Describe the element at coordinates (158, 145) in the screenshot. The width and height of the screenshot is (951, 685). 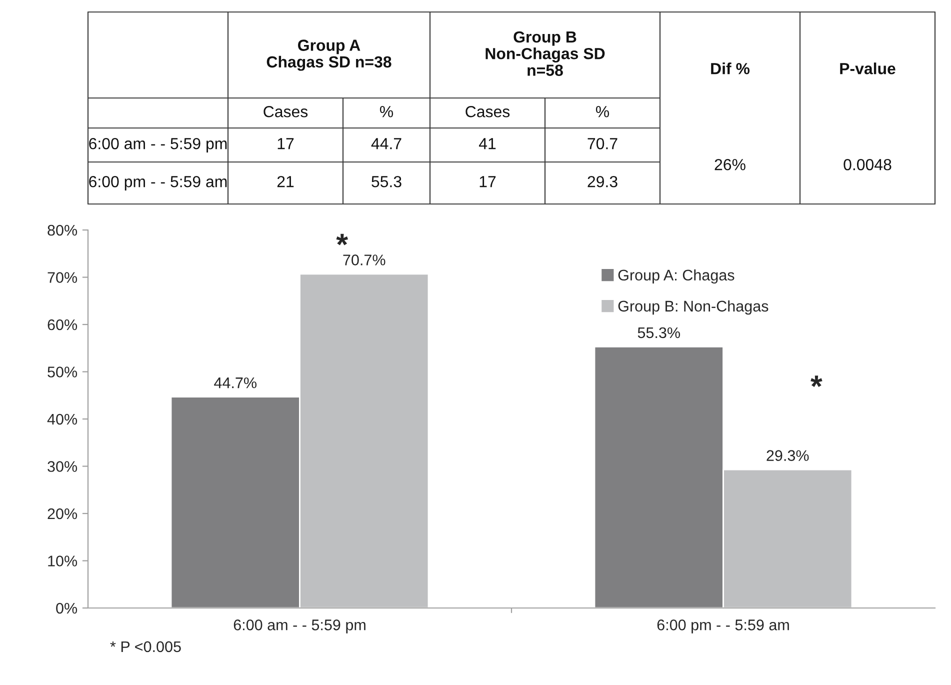
I see `text: 6:00 am - - 5:59 pm` at that location.